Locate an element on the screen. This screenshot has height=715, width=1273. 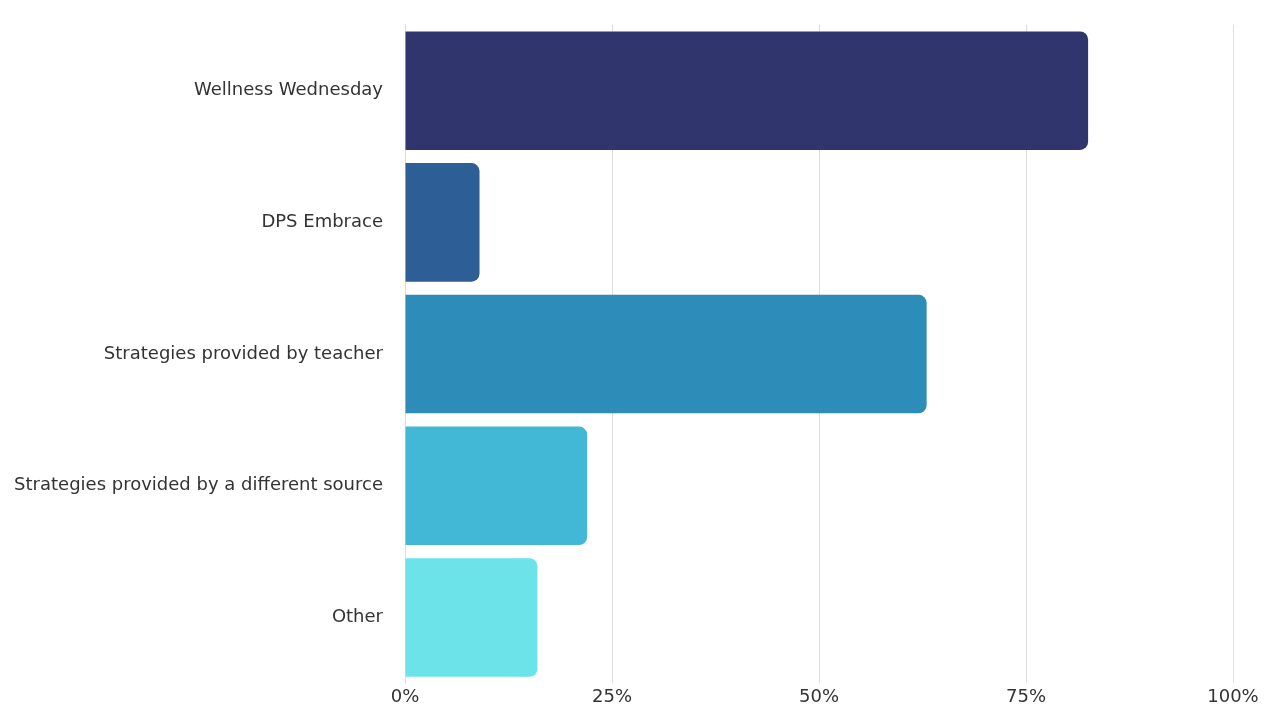
x-tick-label: 0% is located at coordinates (405, 695).